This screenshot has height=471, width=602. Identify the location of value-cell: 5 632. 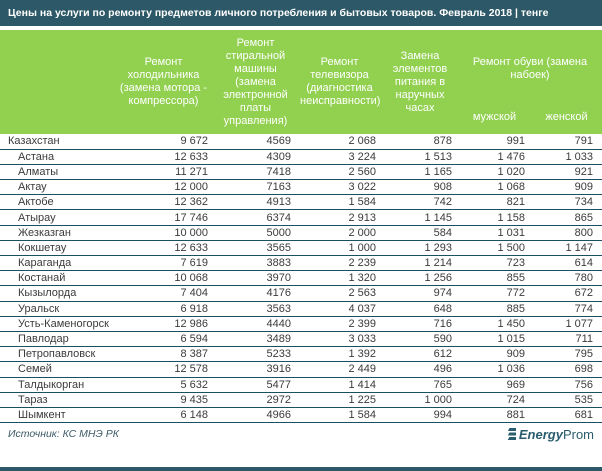
(163, 385).